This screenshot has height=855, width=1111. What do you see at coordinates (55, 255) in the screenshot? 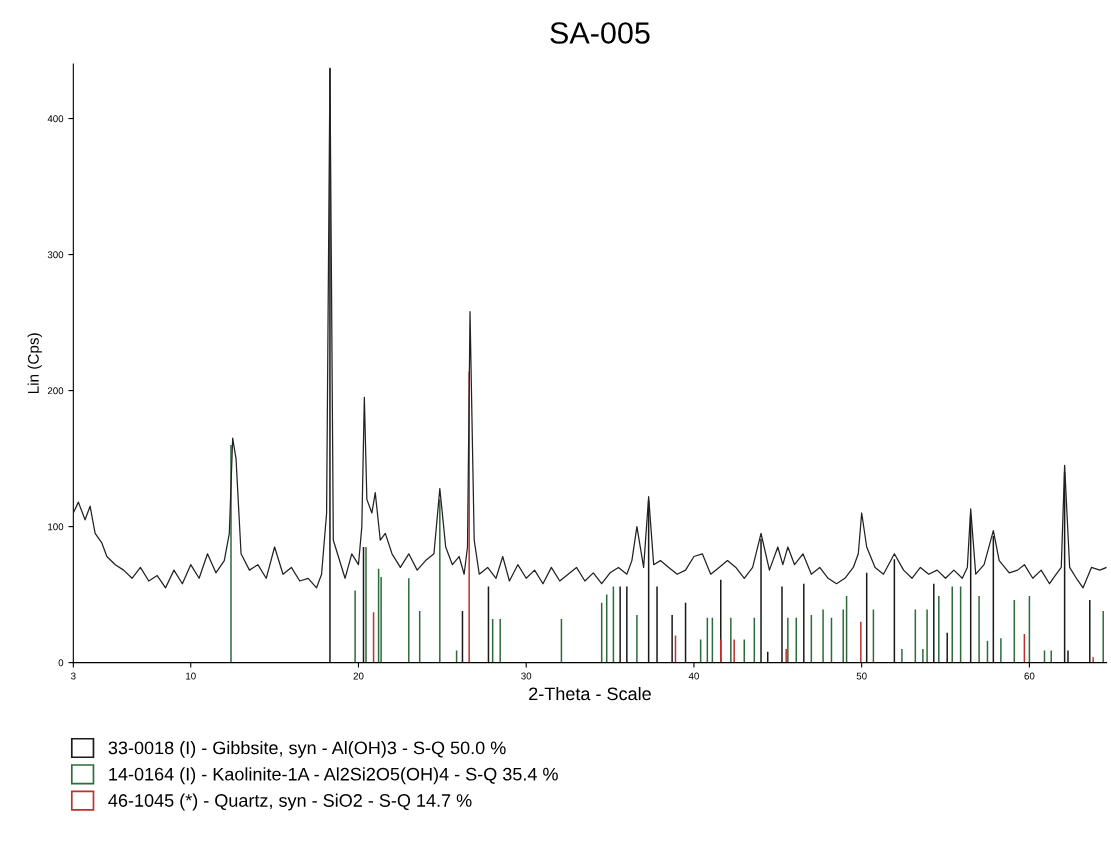
I see `y-tick-label: 300` at bounding box center [55, 255].